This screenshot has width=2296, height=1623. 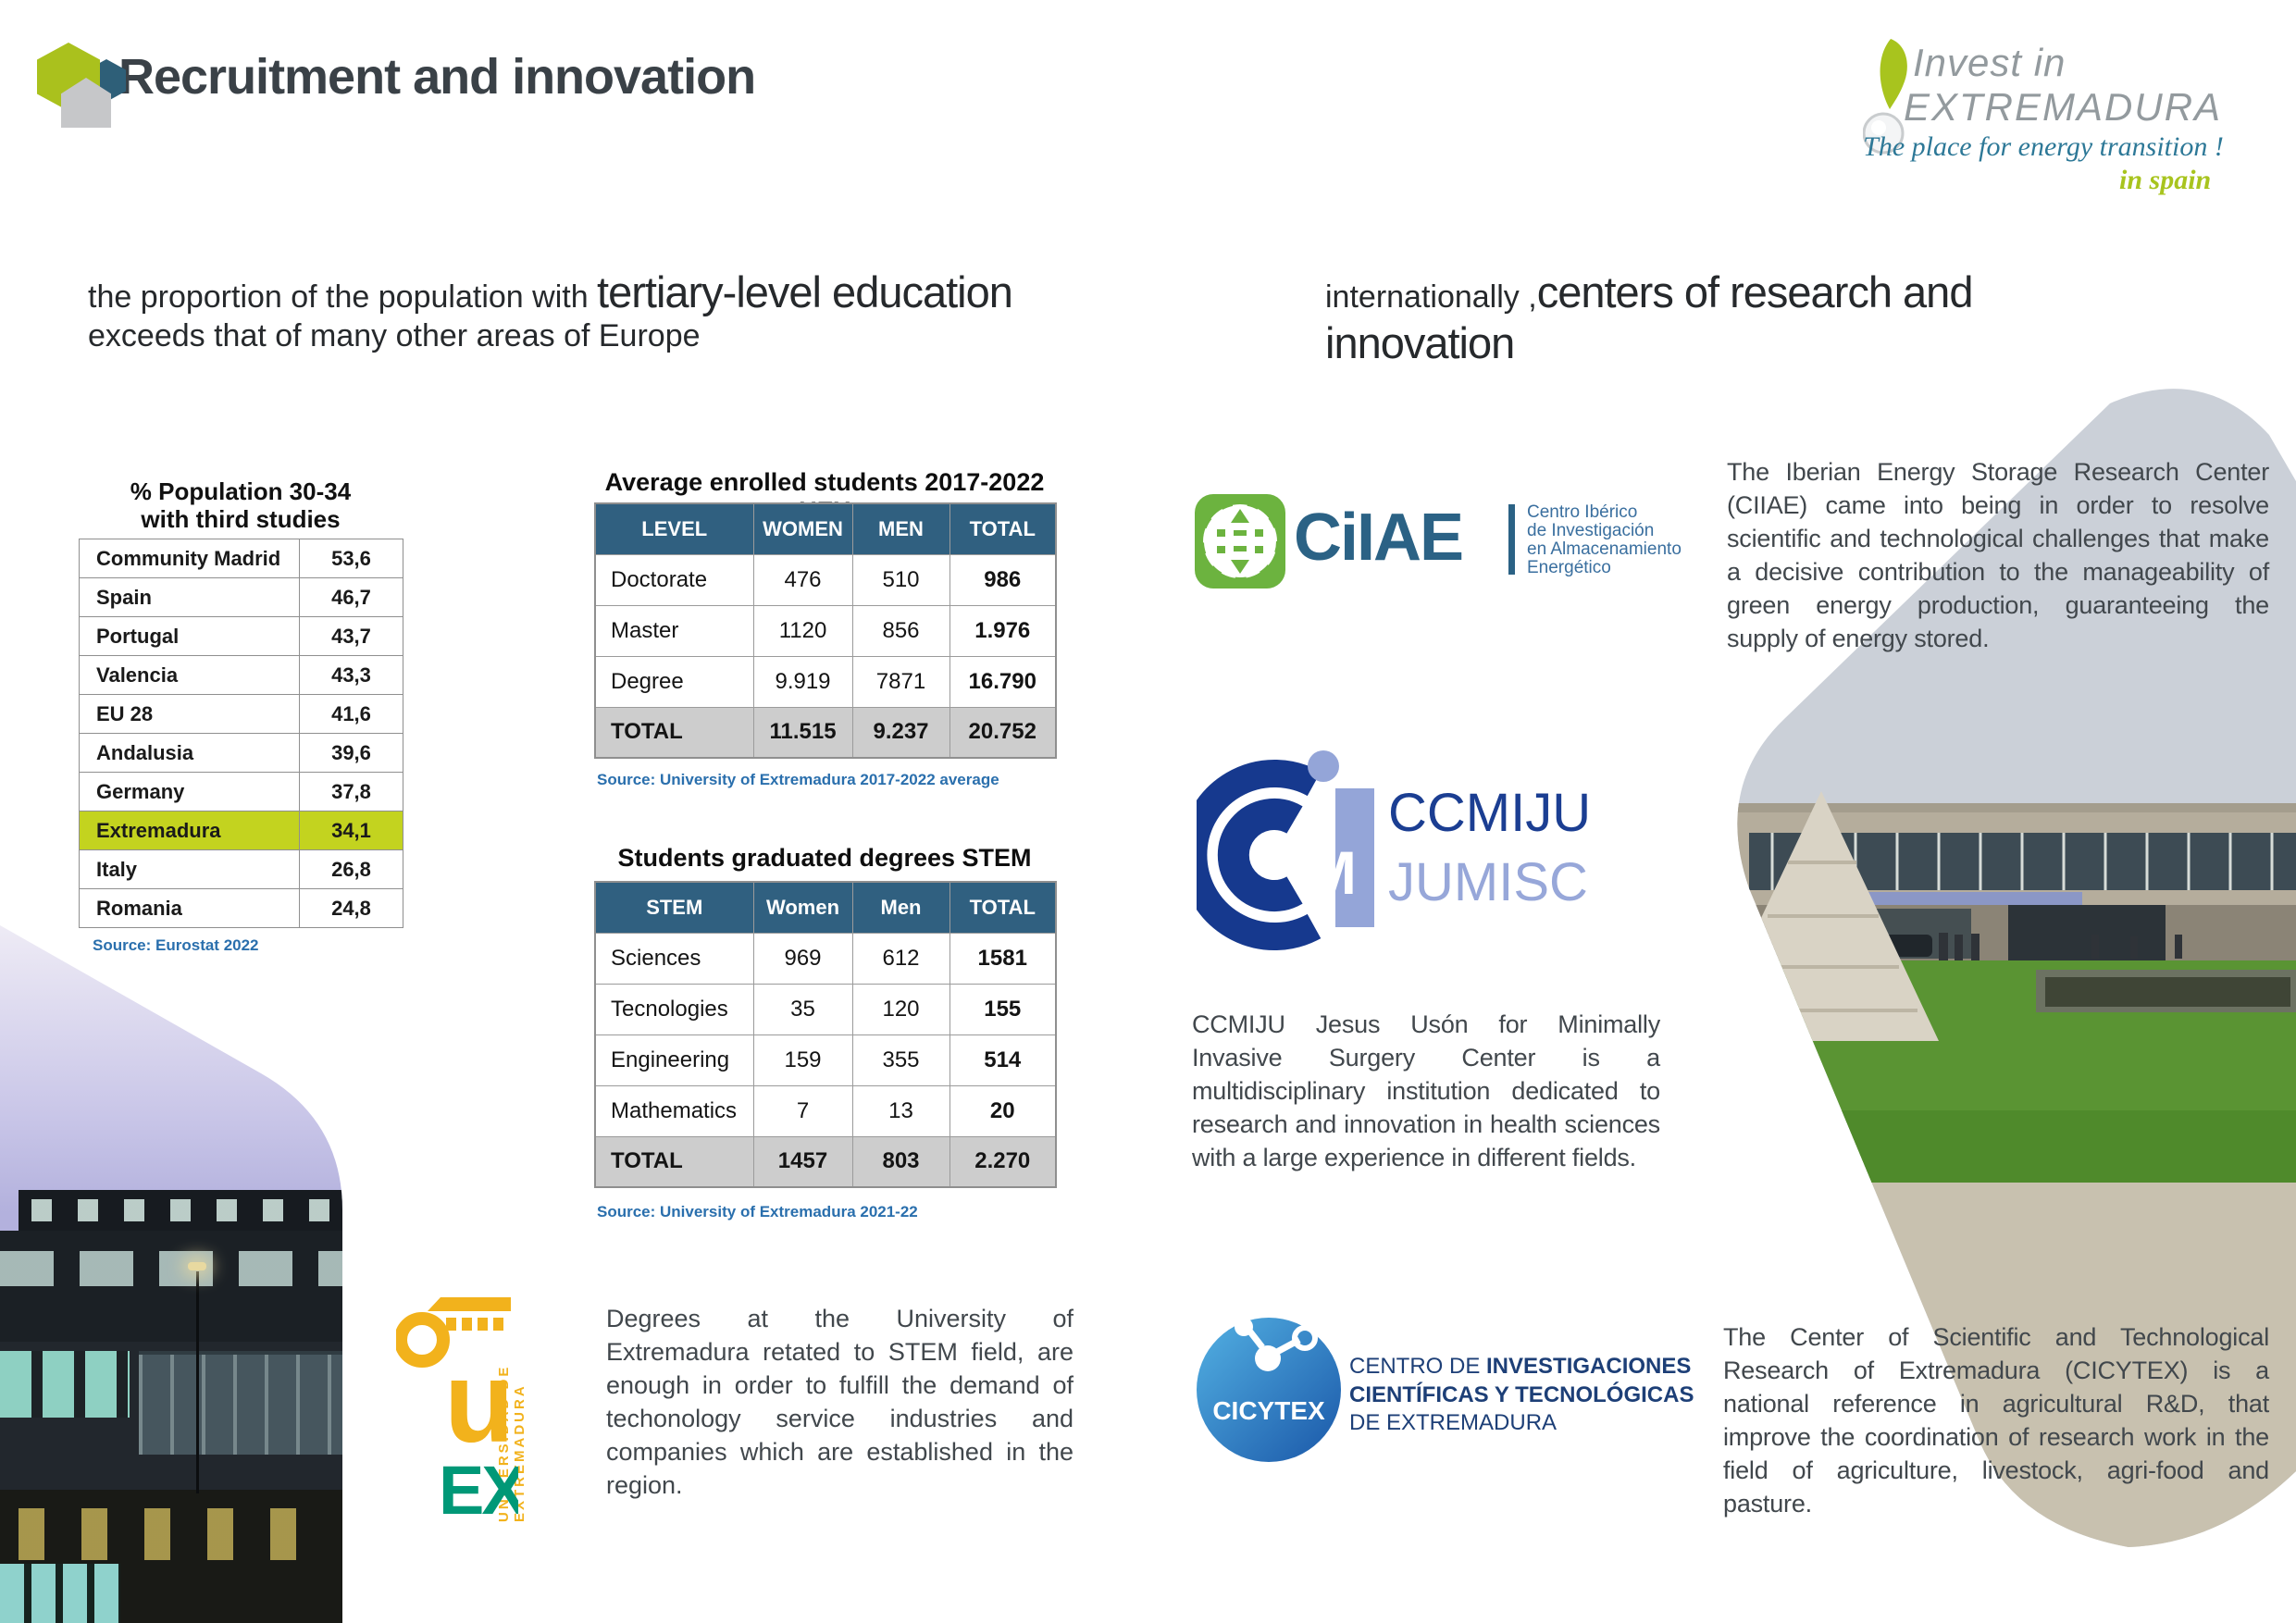 What do you see at coordinates (803, 1009) in the screenshot?
I see `cell: 35` at bounding box center [803, 1009].